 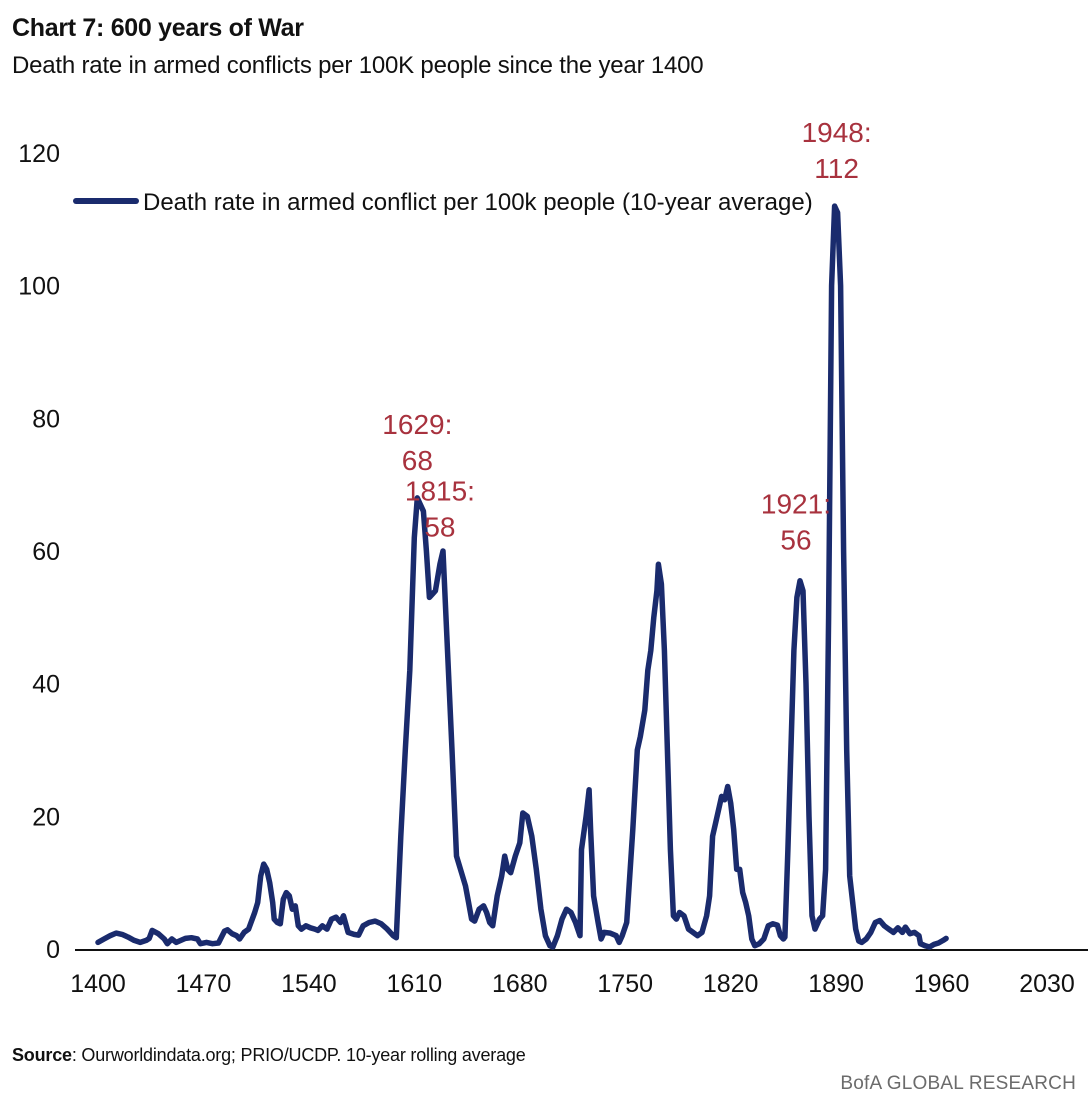 What do you see at coordinates (98, 984) in the screenshot?
I see `x-tick-label: 1400` at bounding box center [98, 984].